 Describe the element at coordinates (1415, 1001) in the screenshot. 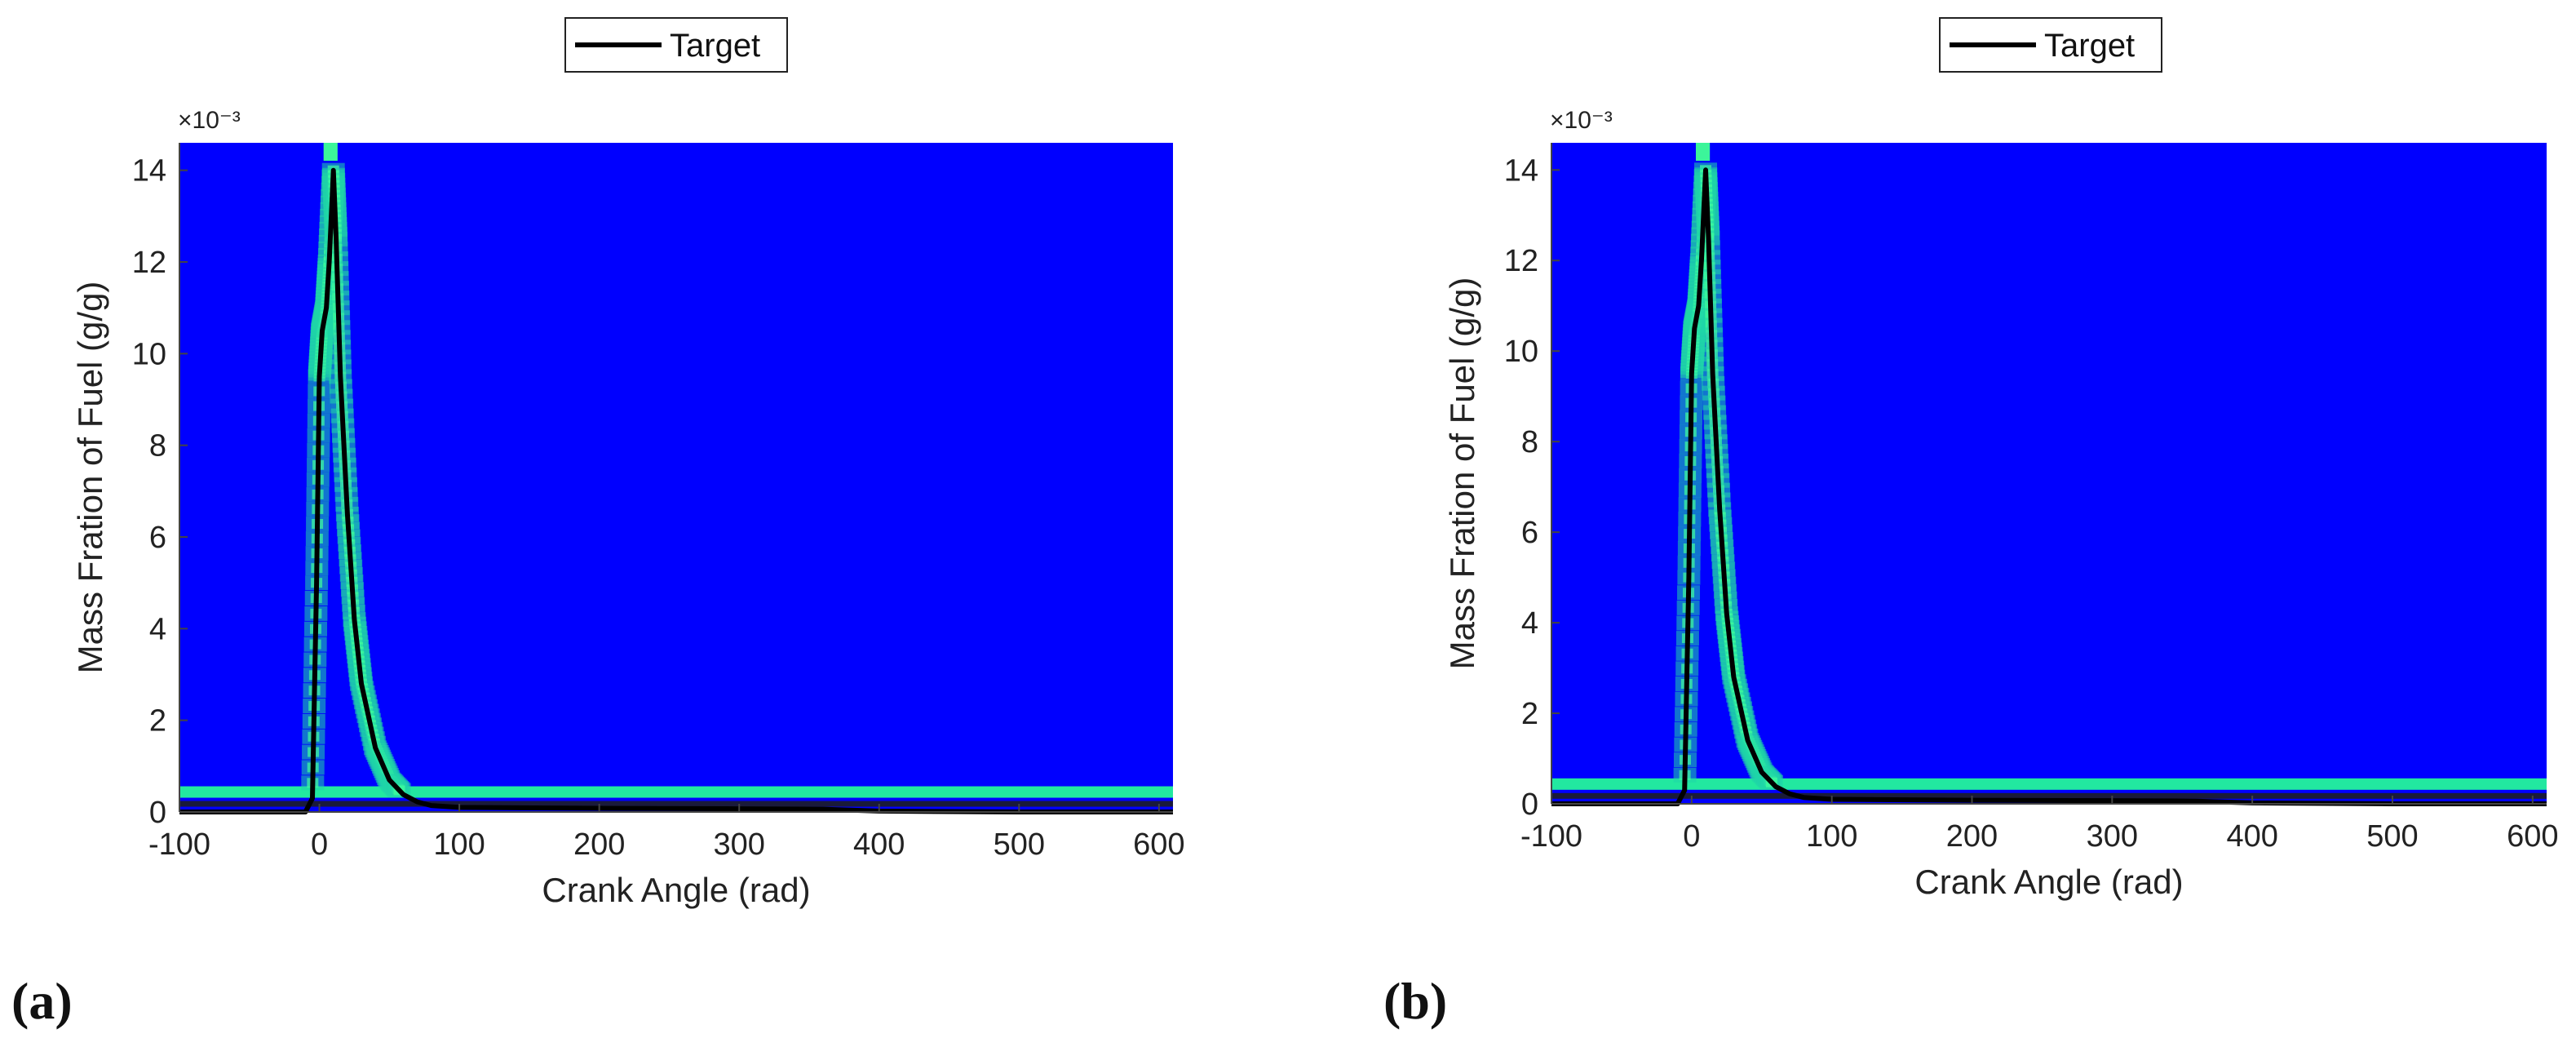

I see `panel-label: (b)` at that location.